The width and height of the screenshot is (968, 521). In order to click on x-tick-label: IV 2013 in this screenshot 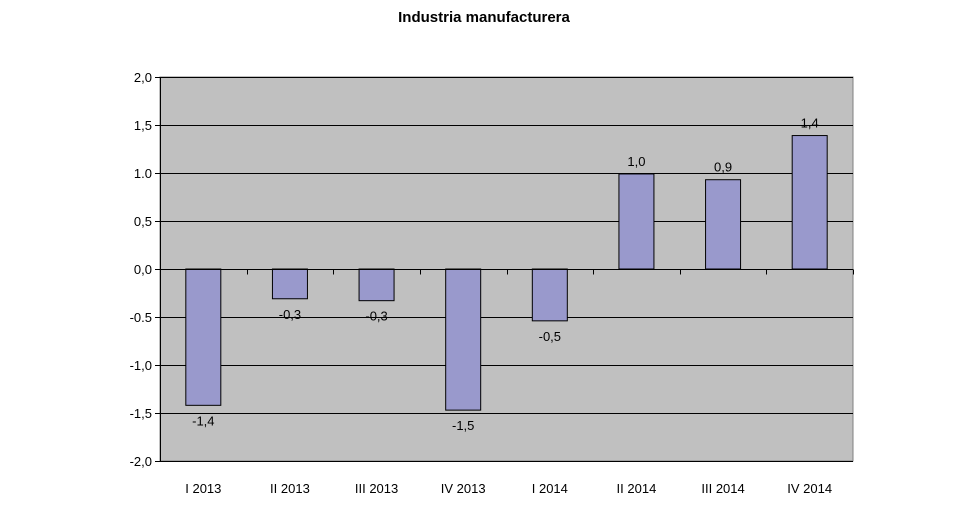, I will do `click(463, 488)`.